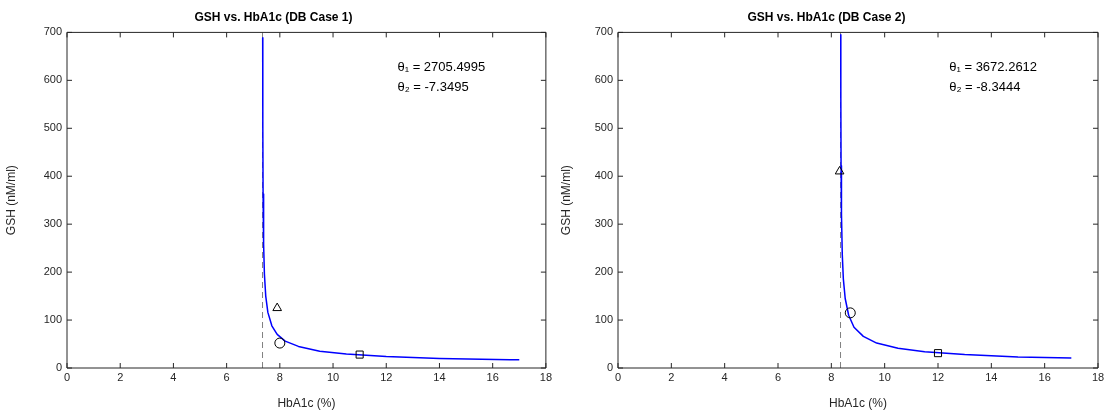 The height and width of the screenshot is (415, 1110). Describe the element at coordinates (273, 16) in the screenshot. I see `chart-title: GSH vs. HbA1c (DB Case 1)` at that location.